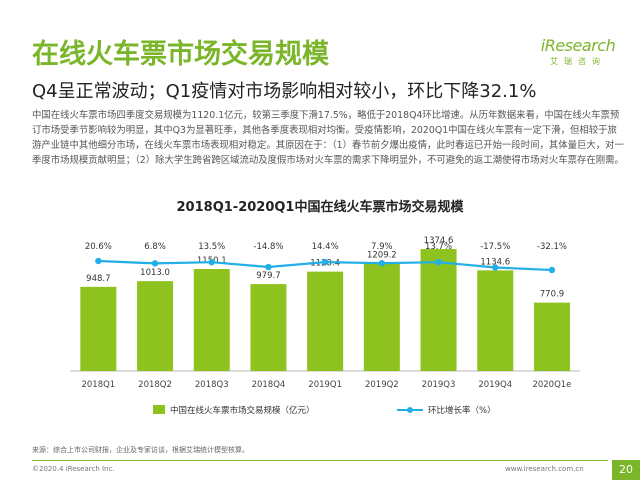 The width and height of the screenshot is (640, 480). Describe the element at coordinates (495, 247) in the screenshot. I see `growth-rate-label: -17.5%` at that location.